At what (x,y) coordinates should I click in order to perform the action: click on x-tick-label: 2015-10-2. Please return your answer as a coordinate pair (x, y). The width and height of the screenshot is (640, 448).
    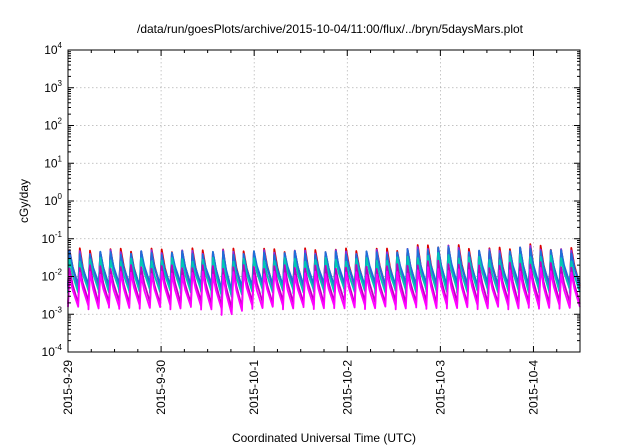
    Looking at the image, I should click on (347, 387).